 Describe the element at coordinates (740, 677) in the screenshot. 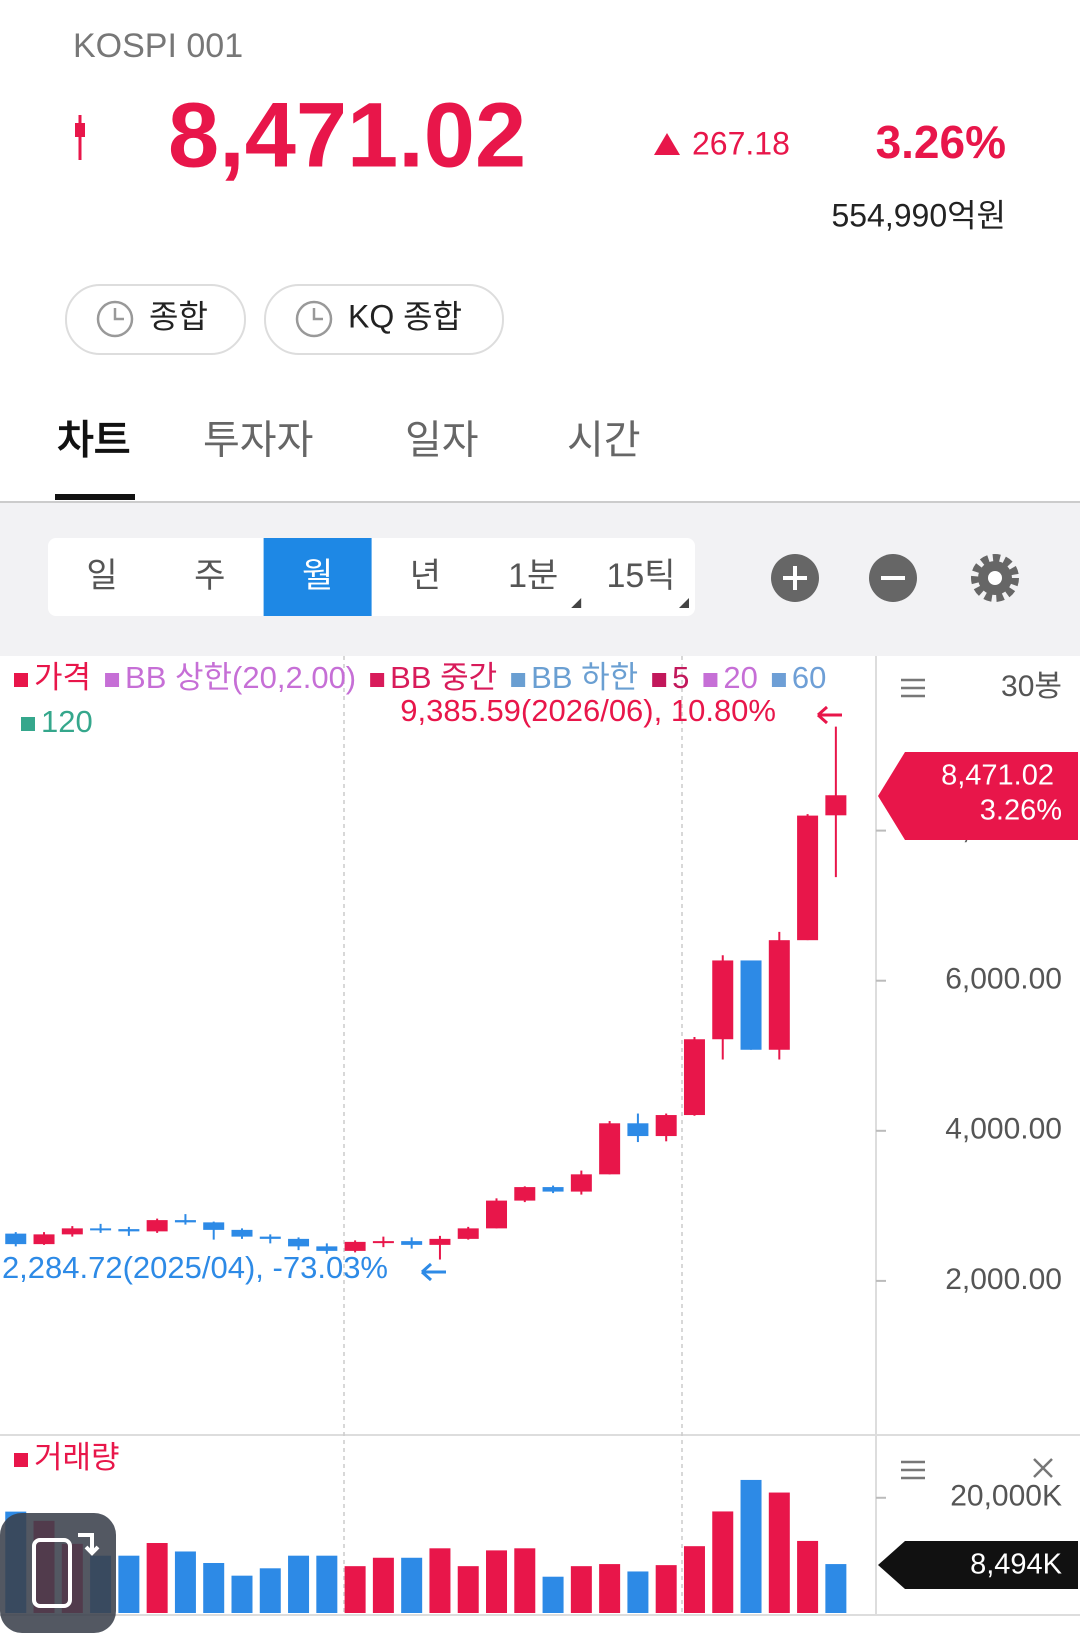

I see `legend-label: 20` at that location.